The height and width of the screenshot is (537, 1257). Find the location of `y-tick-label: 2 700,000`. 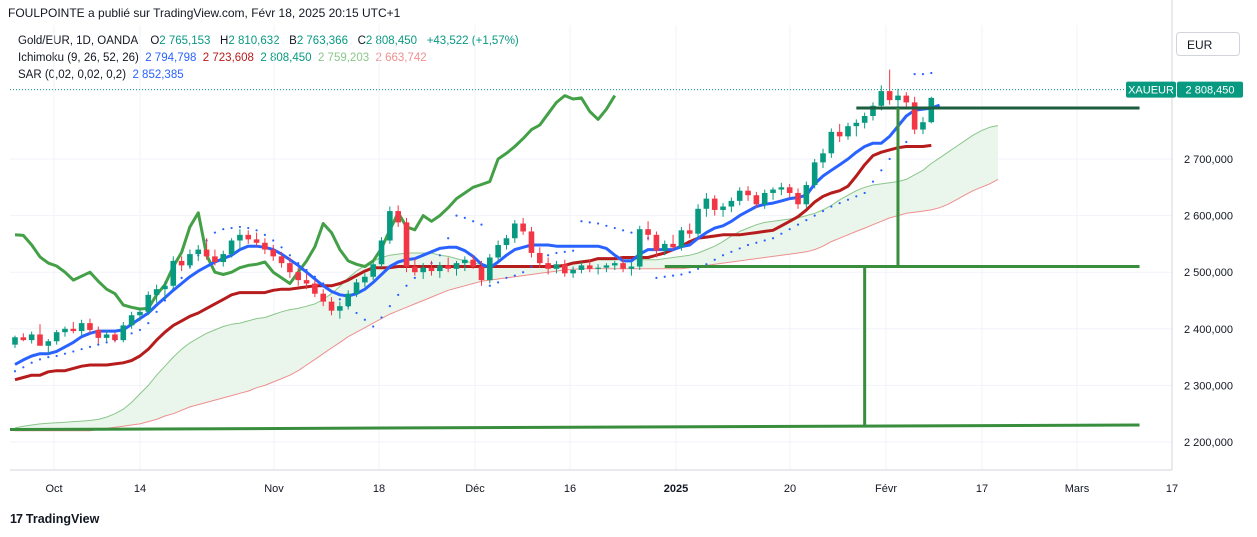

y-tick-label: 2 700,000 is located at coordinates (1208, 160).